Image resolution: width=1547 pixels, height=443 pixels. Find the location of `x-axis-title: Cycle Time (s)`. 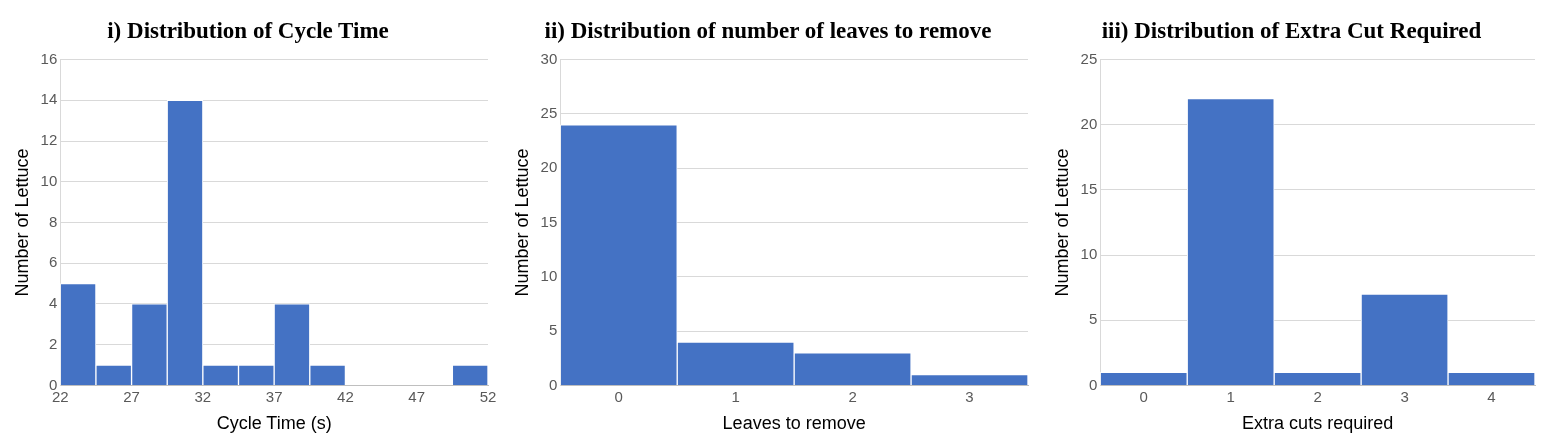

x-axis-title: Cycle Time (s) is located at coordinates (274, 423).